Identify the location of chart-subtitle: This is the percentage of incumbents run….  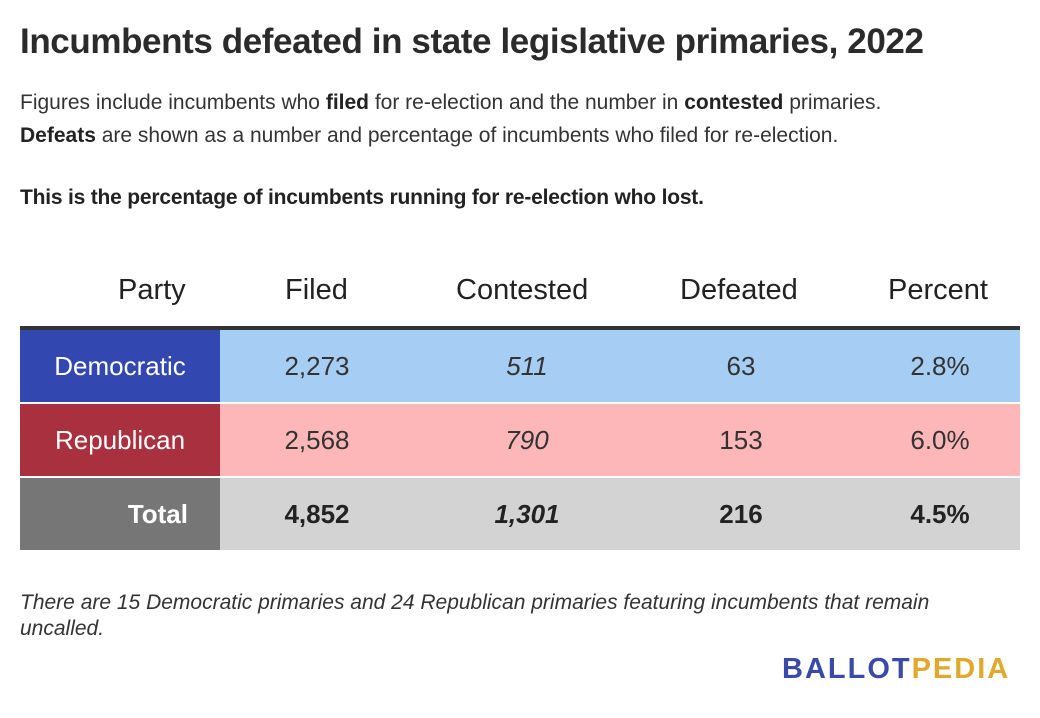
(362, 197).